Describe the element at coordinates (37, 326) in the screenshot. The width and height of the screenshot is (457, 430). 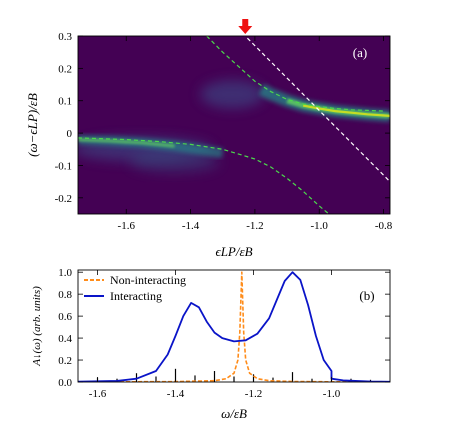
I see `spectral-y-axis-label: A↓(ω) (arb. units)` at that location.